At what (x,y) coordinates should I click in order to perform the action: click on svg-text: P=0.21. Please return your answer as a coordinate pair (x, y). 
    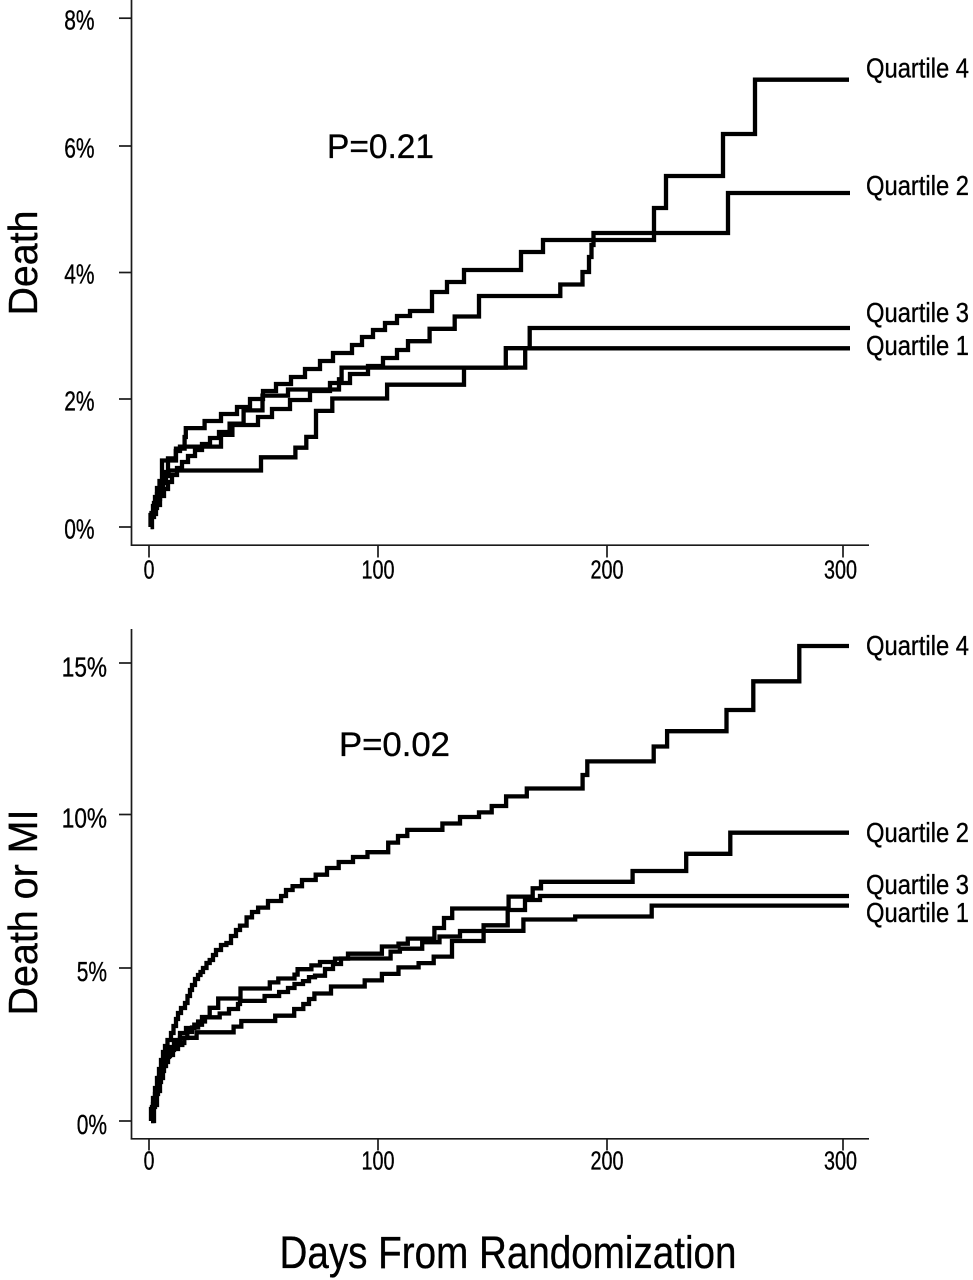
    Looking at the image, I should click on (380, 147).